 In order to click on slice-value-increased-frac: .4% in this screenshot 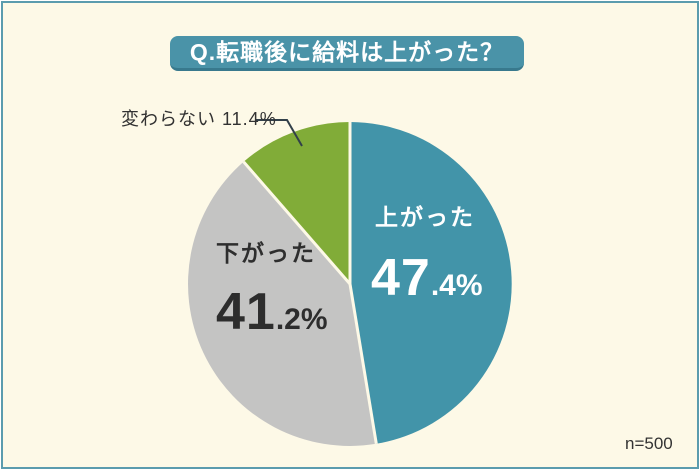, I will do `click(456, 285)`.